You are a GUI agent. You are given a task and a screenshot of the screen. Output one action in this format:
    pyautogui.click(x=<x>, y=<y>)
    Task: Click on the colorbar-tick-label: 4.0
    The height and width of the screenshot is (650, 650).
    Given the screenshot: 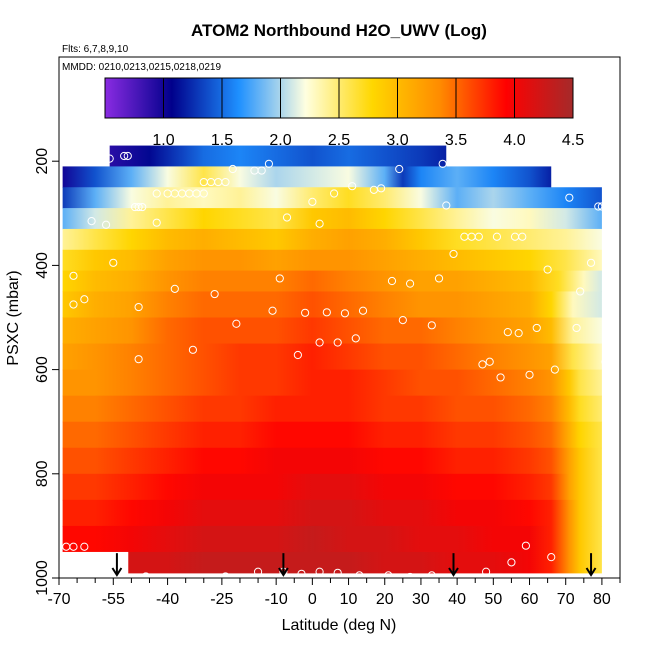 What is the action you would take?
    pyautogui.click(x=514, y=140)
    